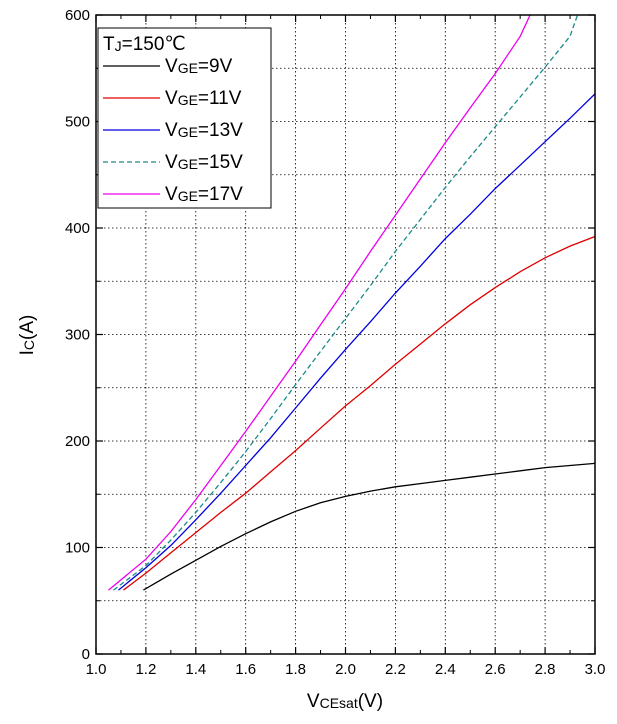 Image resolution: width=617 pixels, height=724 pixels. I want to click on x-axis-title-tail: (V), so click(370, 701).